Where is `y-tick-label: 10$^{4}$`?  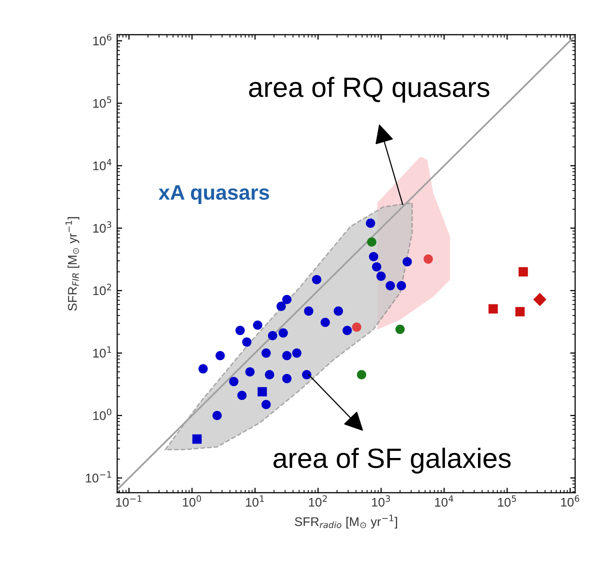 y-tick-label: 10$^{4}$ is located at coordinates (102, 164).